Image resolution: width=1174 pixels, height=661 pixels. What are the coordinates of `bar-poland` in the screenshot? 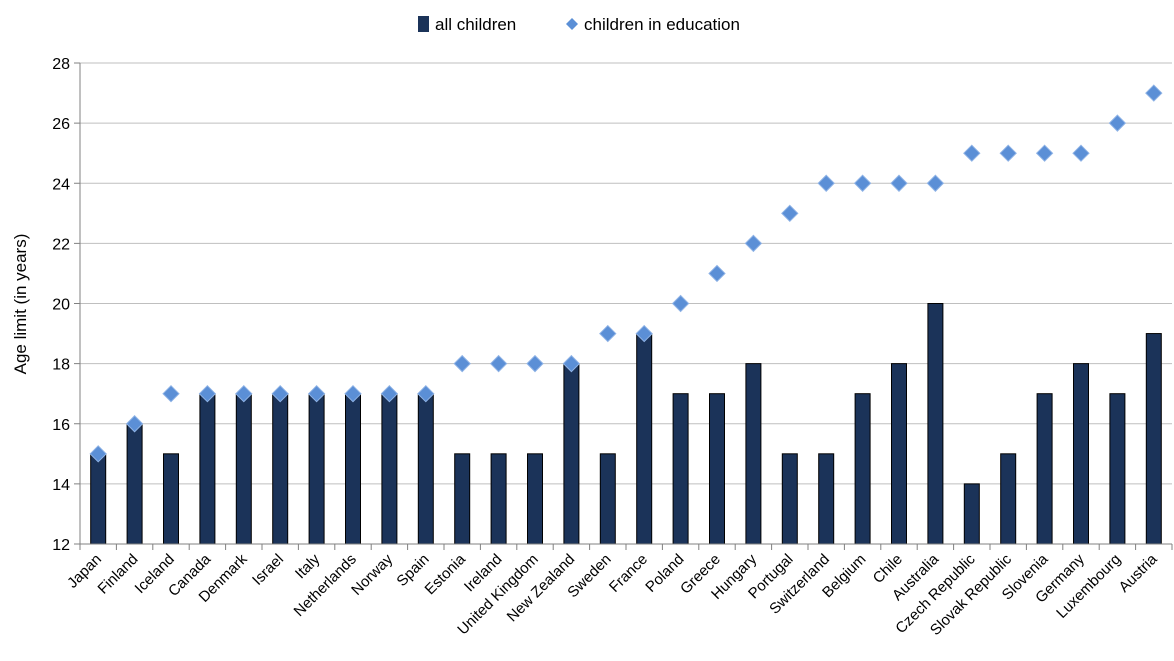 It's located at (680, 469).